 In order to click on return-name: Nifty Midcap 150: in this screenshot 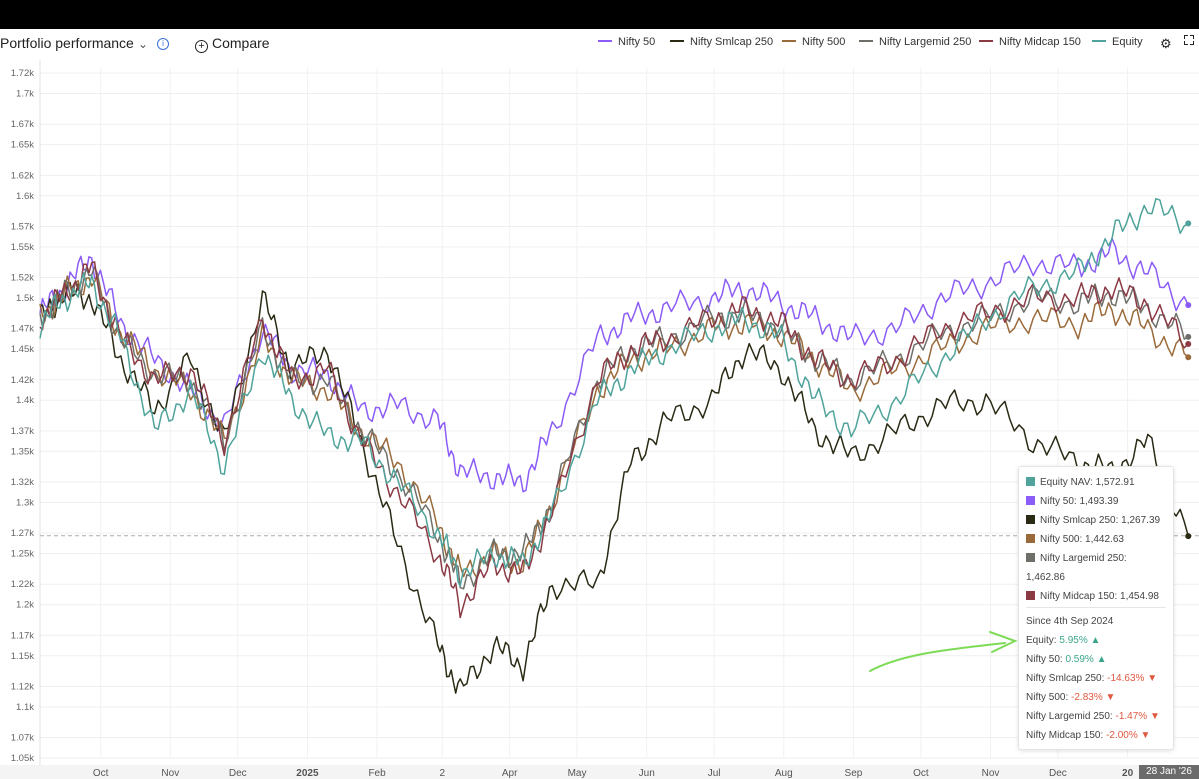, I will do `click(1066, 735)`.